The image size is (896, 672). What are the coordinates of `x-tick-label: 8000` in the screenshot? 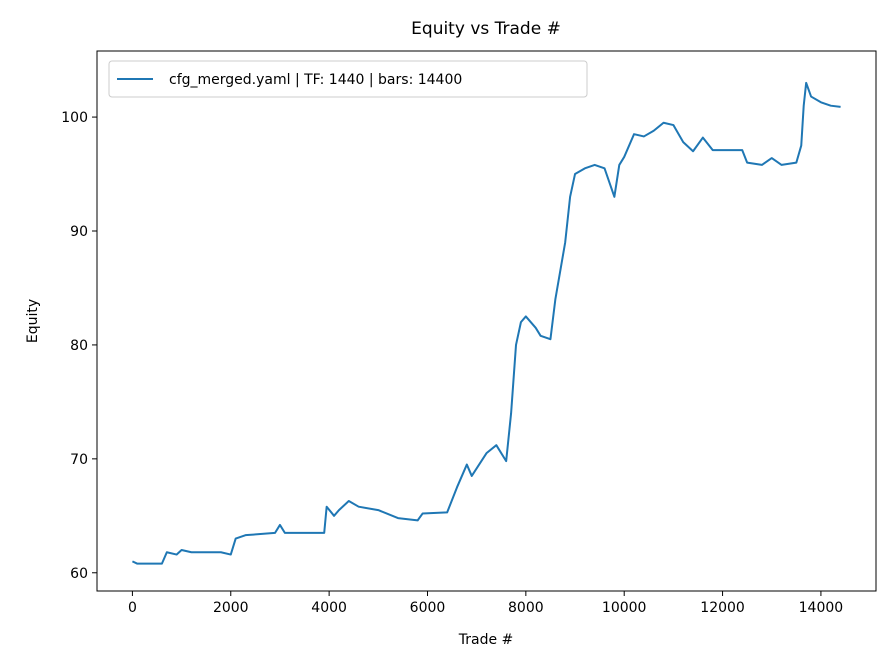 It's located at (526, 608).